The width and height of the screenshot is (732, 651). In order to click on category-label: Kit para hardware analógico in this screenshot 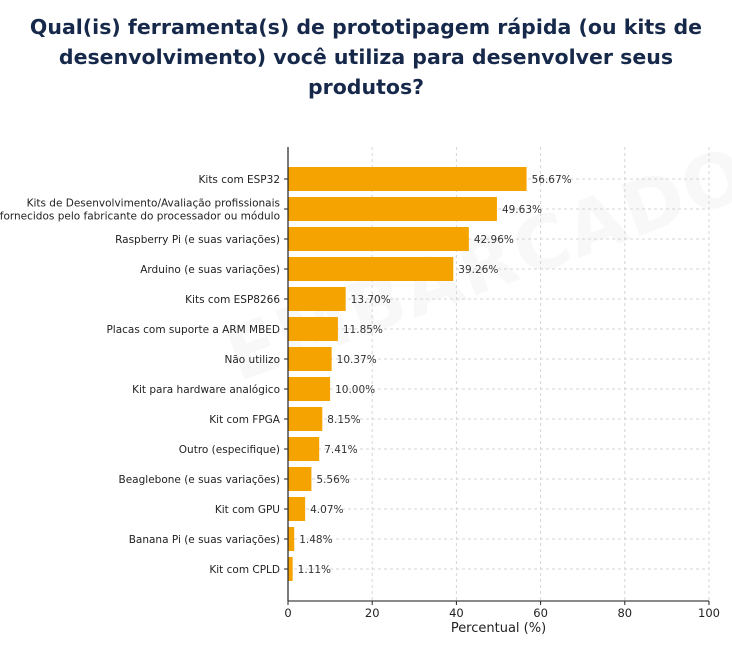, I will do `click(206, 390)`.